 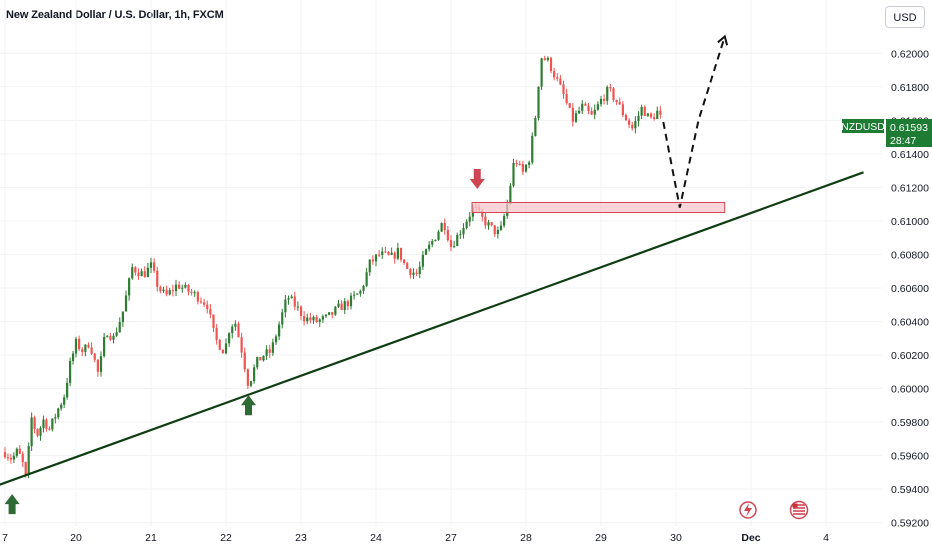 I want to click on y-tick-label: 0.60600, so click(x=910, y=289).